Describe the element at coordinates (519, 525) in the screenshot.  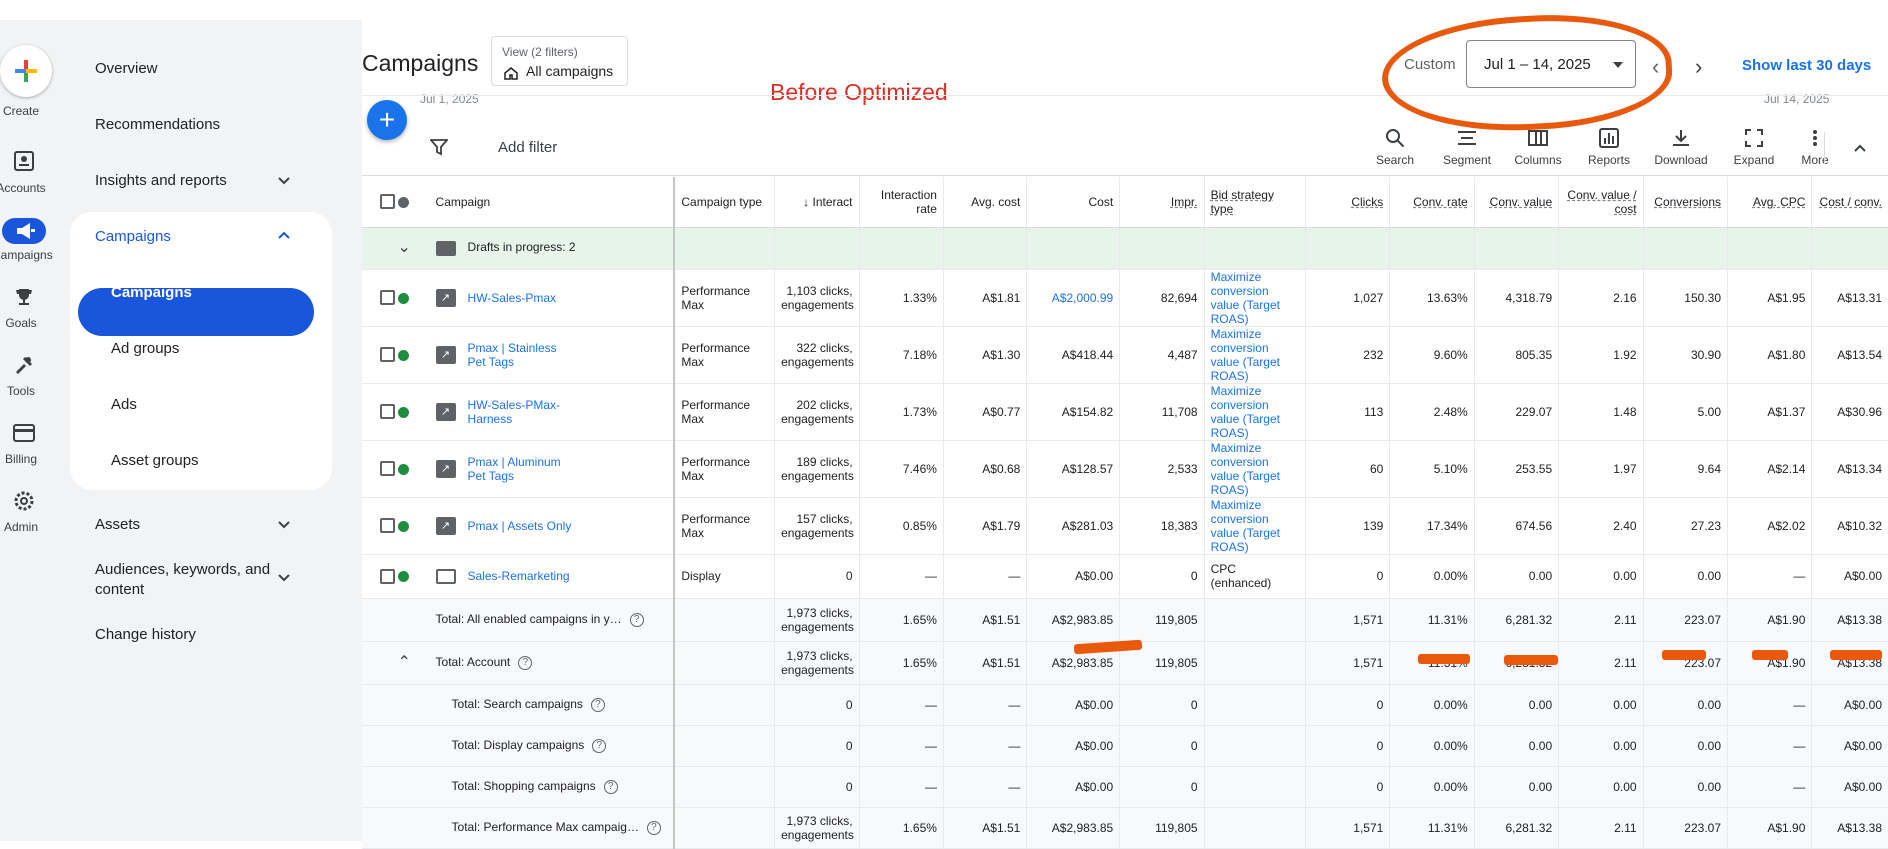
I see `campaign-name-link: Pmax | Assets Only` at that location.